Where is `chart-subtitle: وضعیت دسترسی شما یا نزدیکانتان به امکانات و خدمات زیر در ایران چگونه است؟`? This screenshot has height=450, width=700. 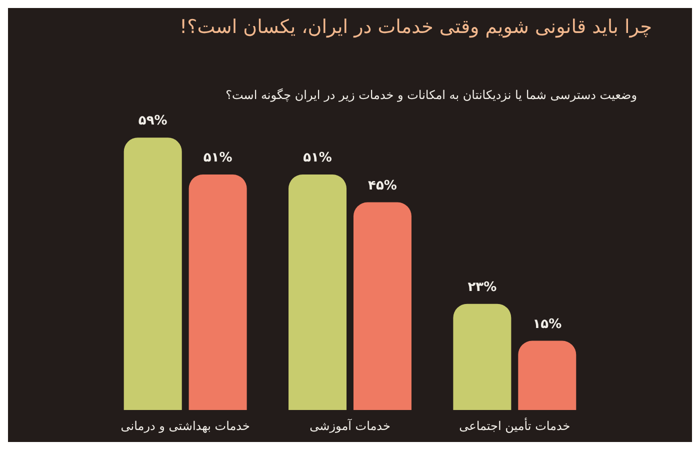
chart-subtitle: وضعیت دسترسی شما یا نزدیکانتان به امکانات و خدمات زیر در ایران چگونه است؟ is located at coordinates (431, 95).